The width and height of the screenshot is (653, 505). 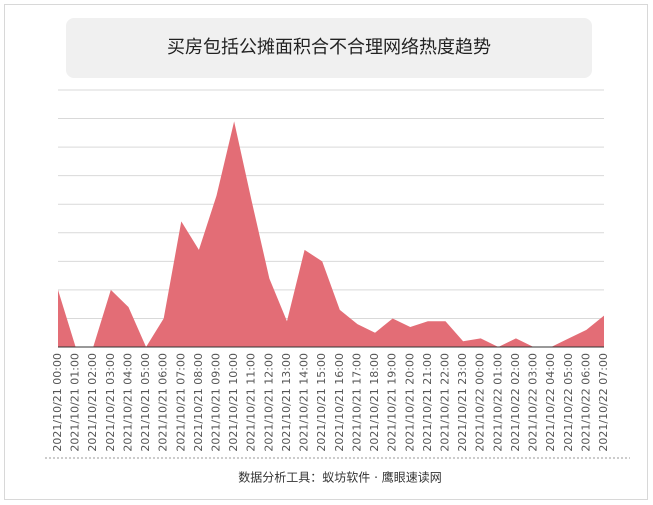 What do you see at coordinates (497, 402) in the screenshot?
I see `x-tick-label: 2021/10/22 01:00` at bounding box center [497, 402].